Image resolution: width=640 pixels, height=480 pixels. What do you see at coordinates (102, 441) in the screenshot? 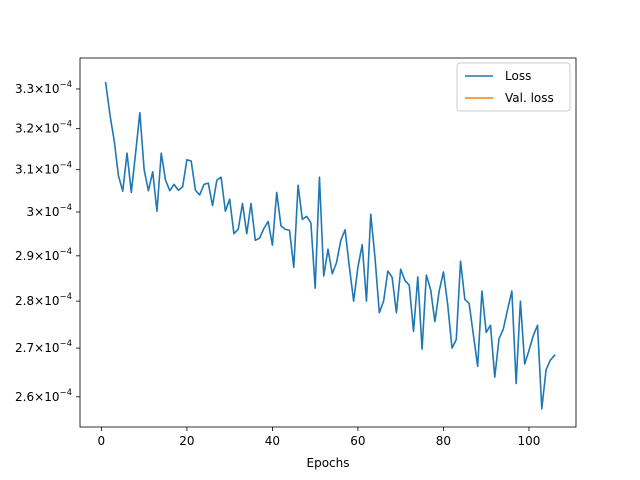
I see `x-tick-label: 0` at bounding box center [102, 441].